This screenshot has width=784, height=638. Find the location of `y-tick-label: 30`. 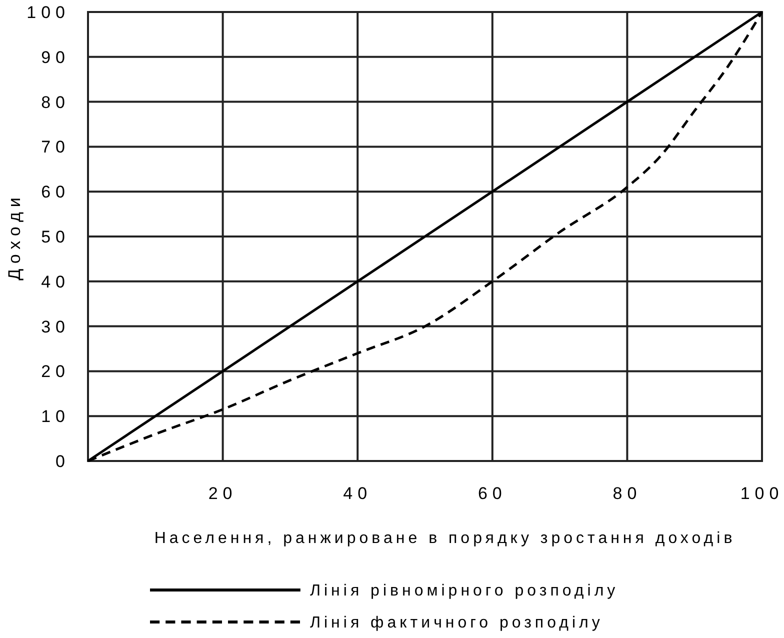

y-tick-label: 30 is located at coordinates (55, 326).